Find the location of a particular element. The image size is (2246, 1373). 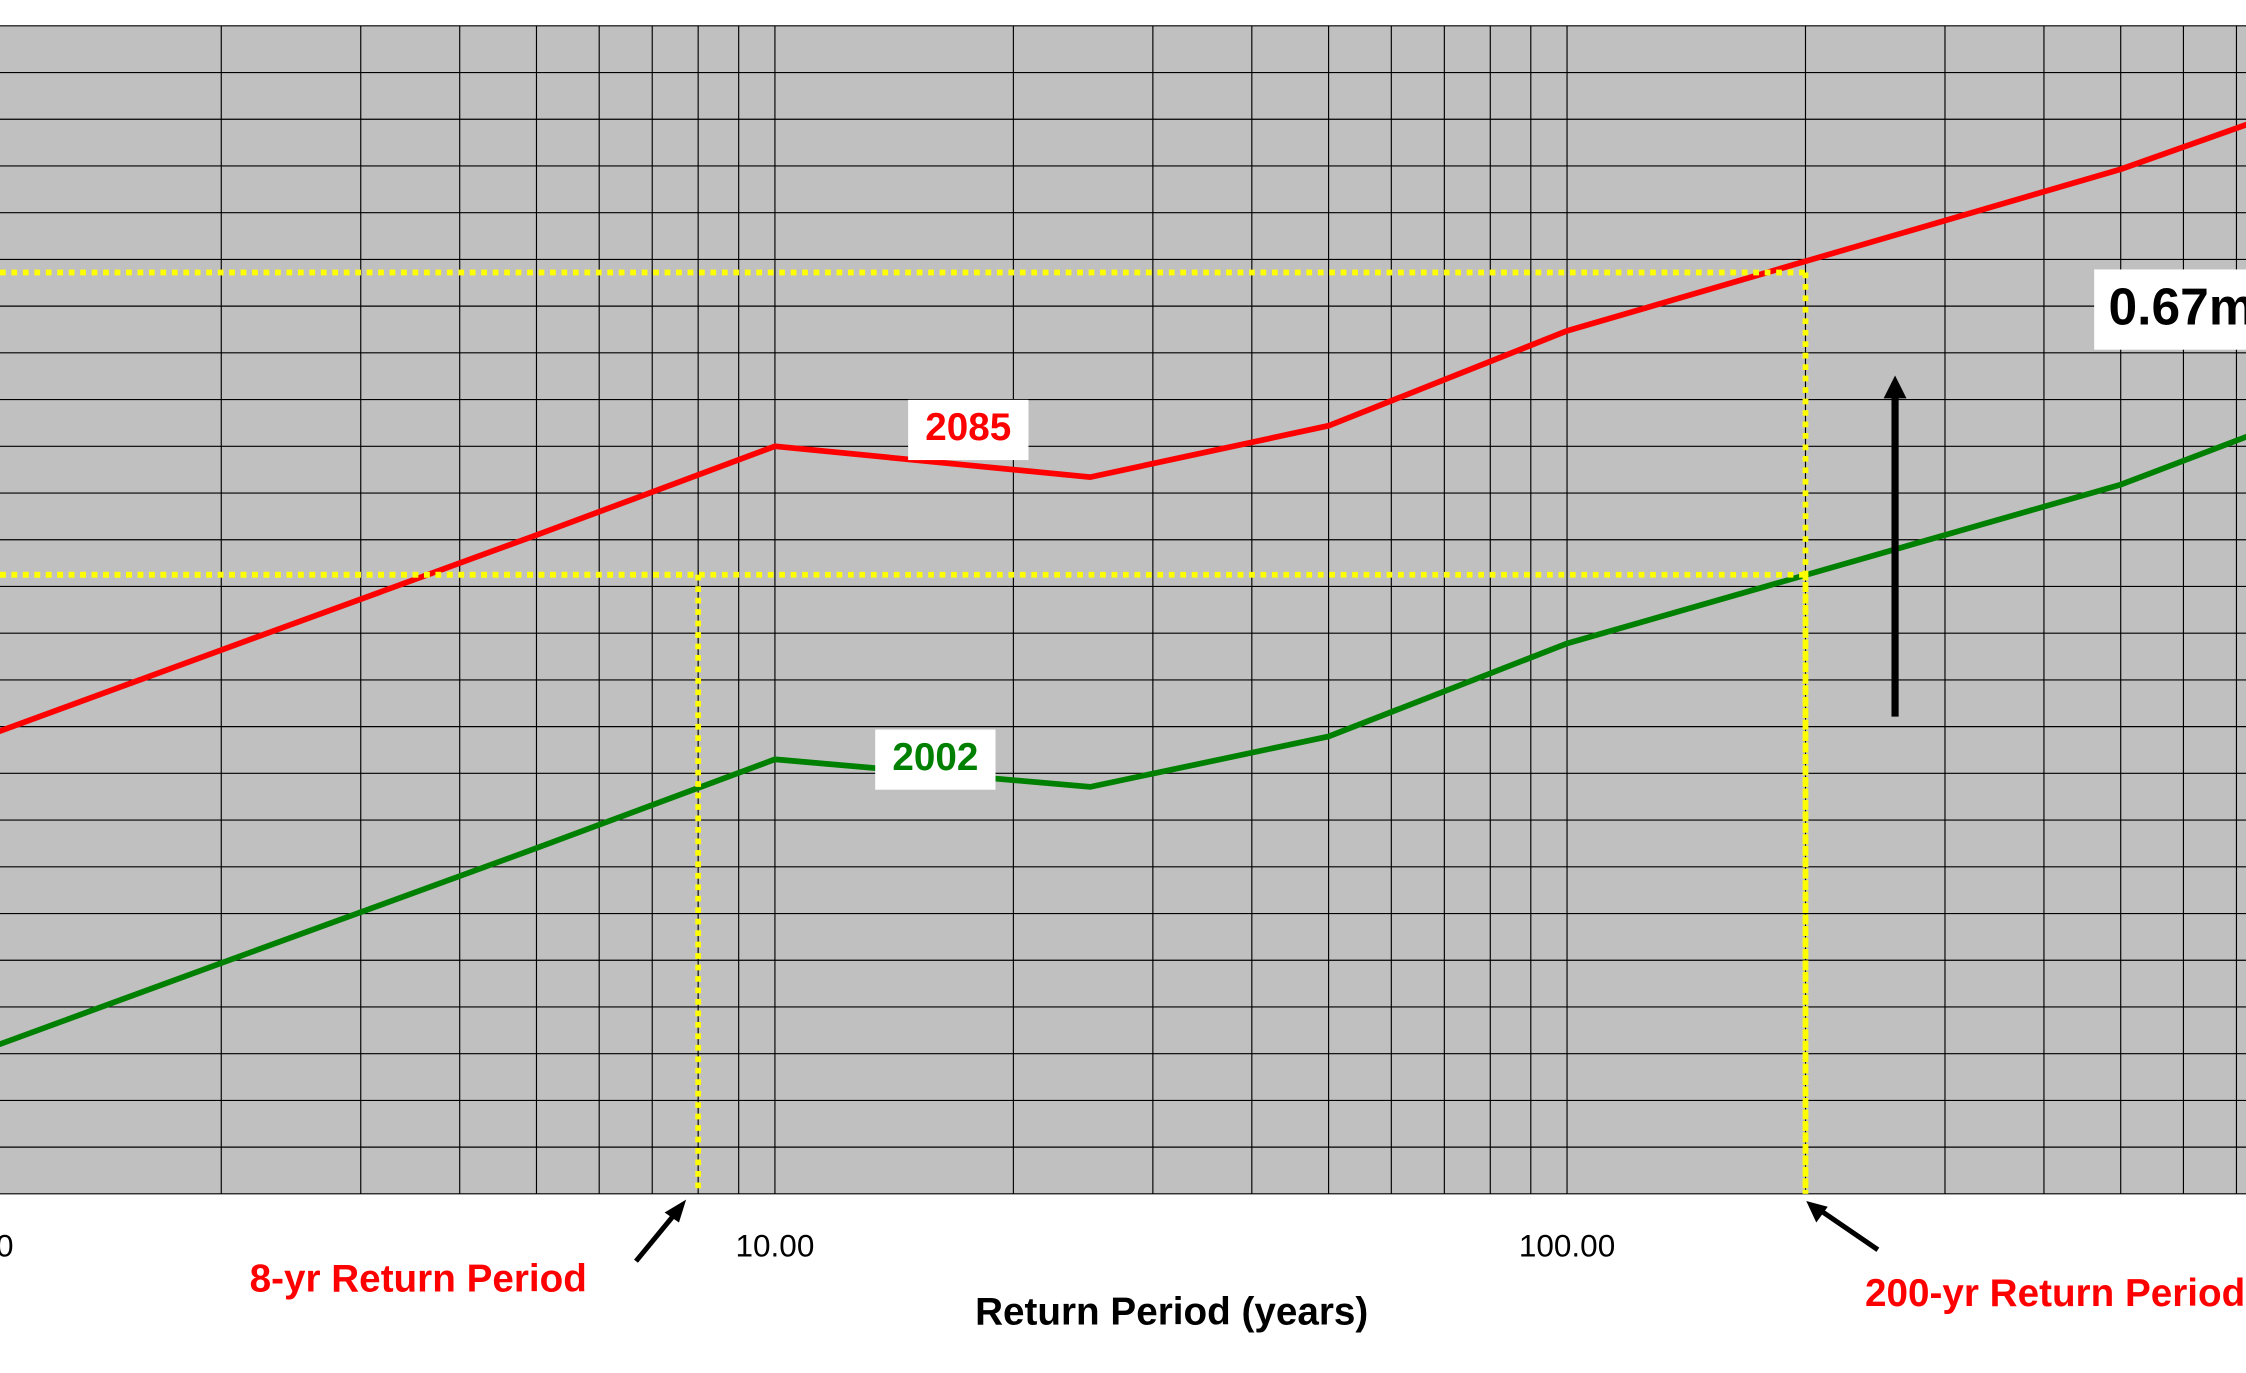

x-tick-label: 1.00 is located at coordinates (6, 1246).